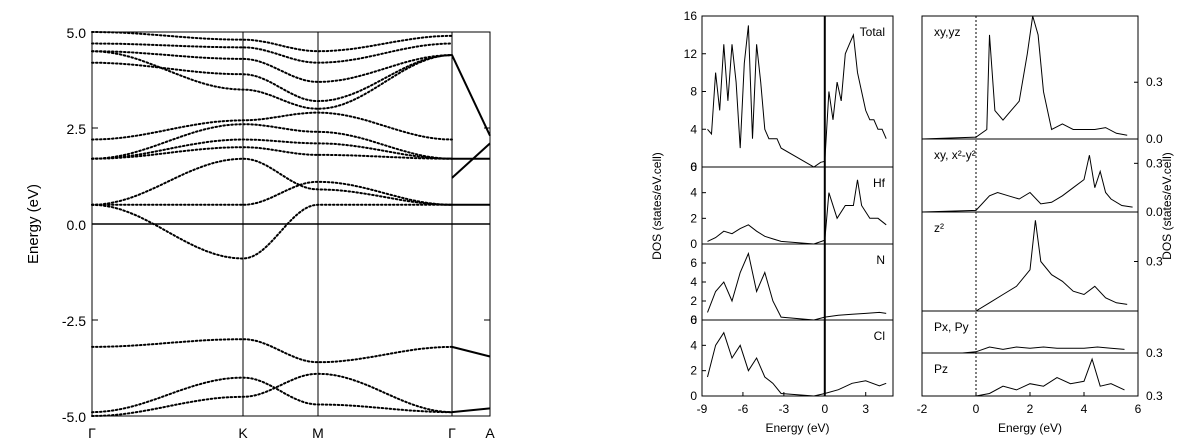  Describe the element at coordinates (702, 409) in the screenshot. I see `dos-x-tick-label: -9` at that location.